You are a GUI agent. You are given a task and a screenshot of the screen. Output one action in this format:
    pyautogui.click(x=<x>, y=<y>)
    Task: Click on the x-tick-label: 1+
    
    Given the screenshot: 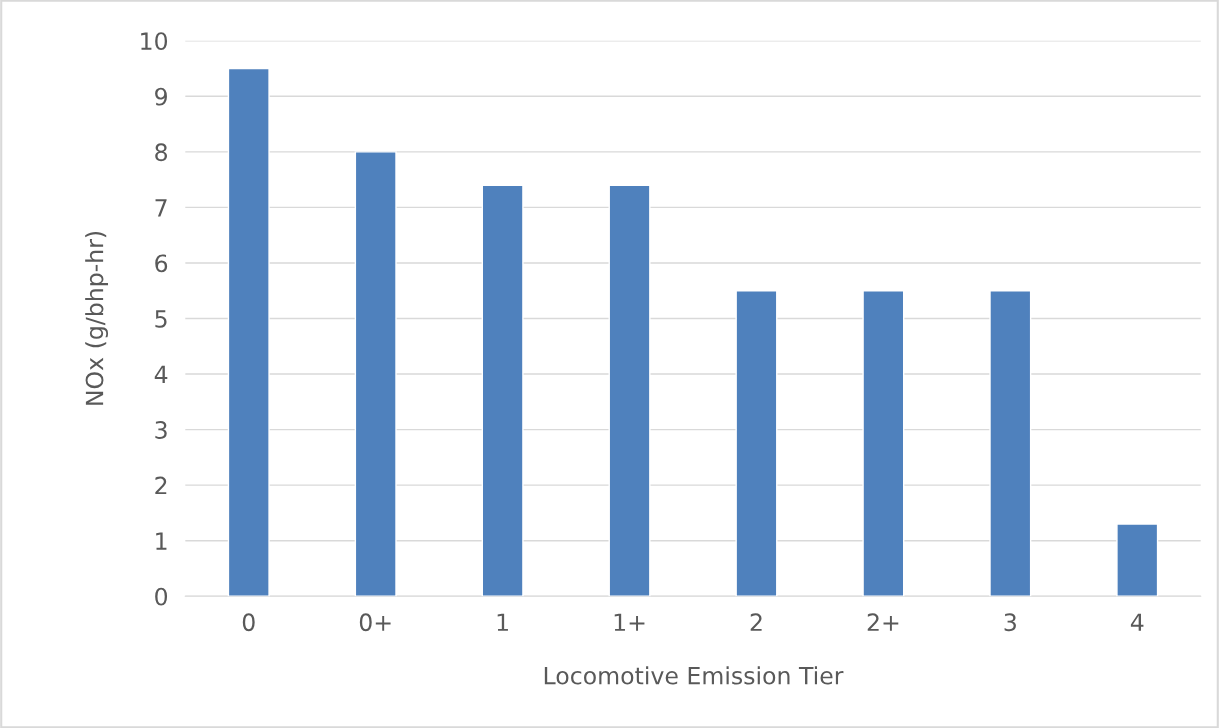 What is the action you would take?
    pyautogui.click(x=629, y=622)
    